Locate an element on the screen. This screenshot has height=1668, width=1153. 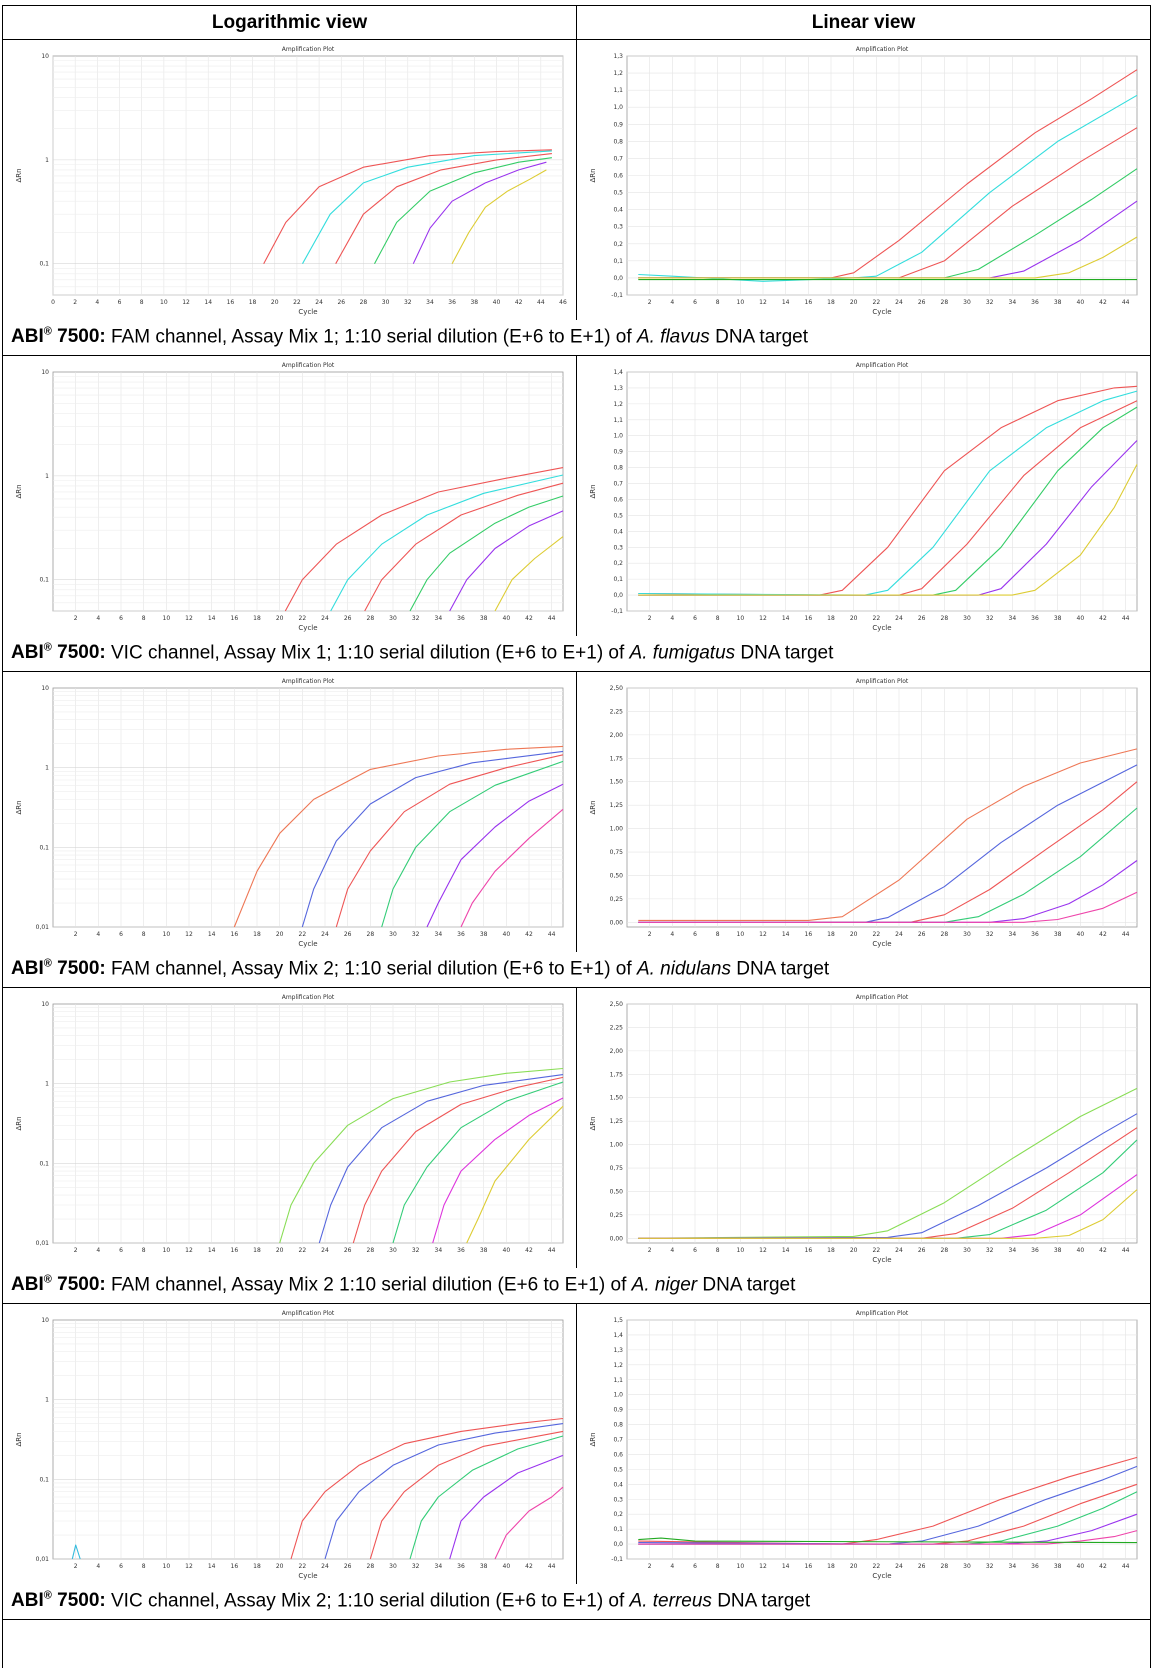
header-row: Logarithmic view Linear view is located at coordinates (576, 22).